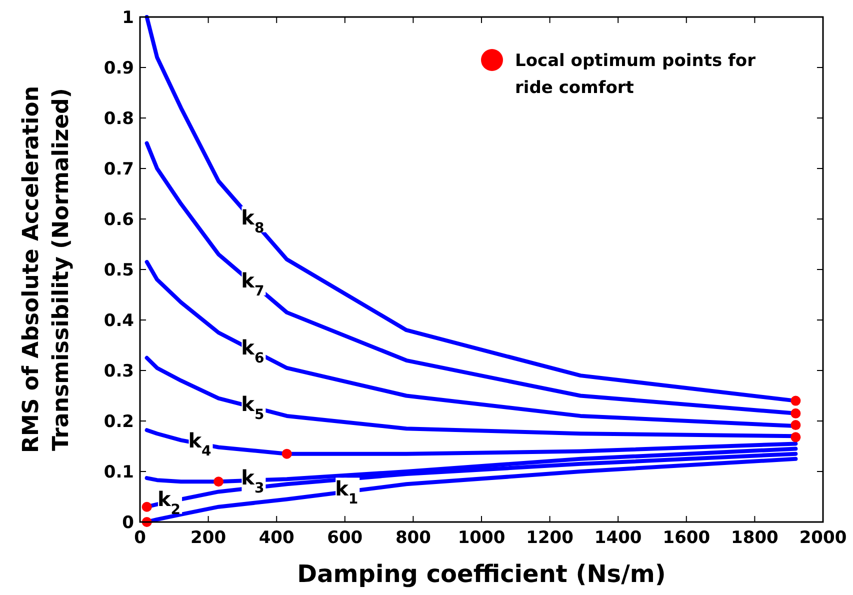  Describe the element at coordinates (46, 269) in the screenshot. I see `y-axis-title: RMS of Absolute Acceleration Transmissibility (Normalized)` at that location.